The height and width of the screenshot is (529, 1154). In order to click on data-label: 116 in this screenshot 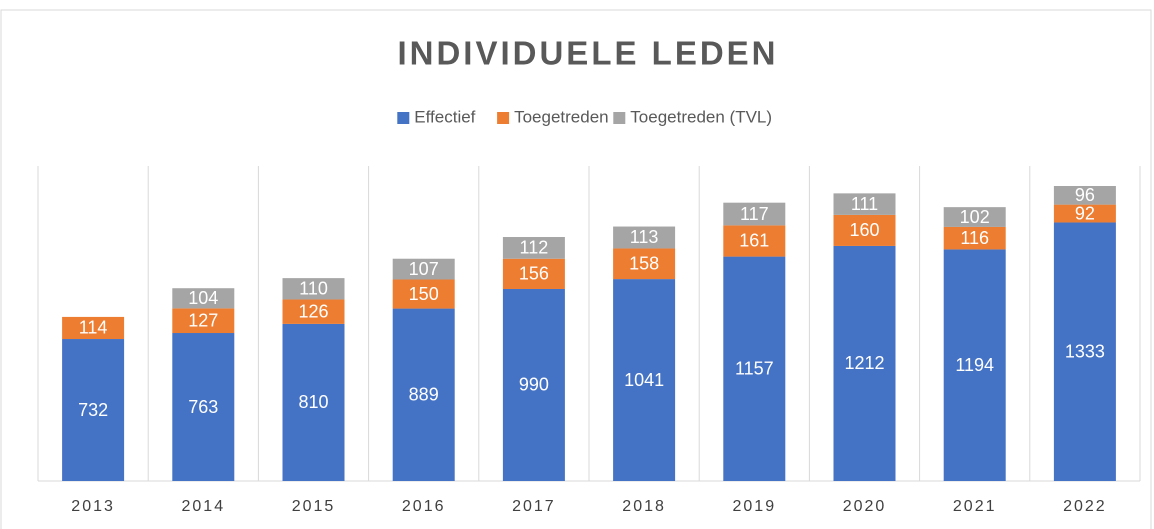, I will do `click(974, 238)`.